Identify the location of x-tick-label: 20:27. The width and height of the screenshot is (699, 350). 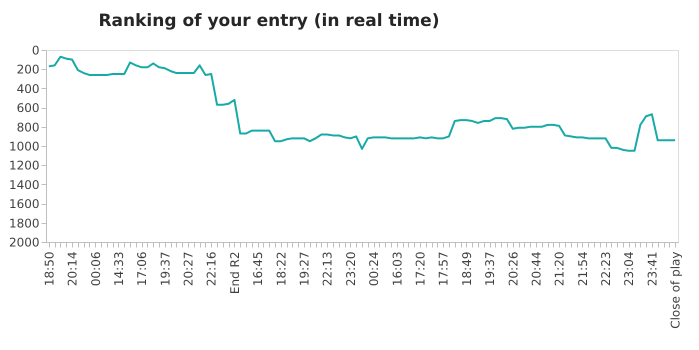
(189, 269).